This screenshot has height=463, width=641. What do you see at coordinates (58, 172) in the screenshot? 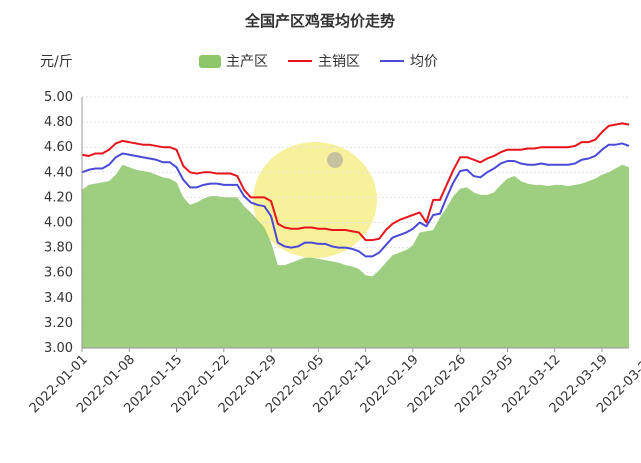
I see `y-tick-label: 4.40` at bounding box center [58, 172].